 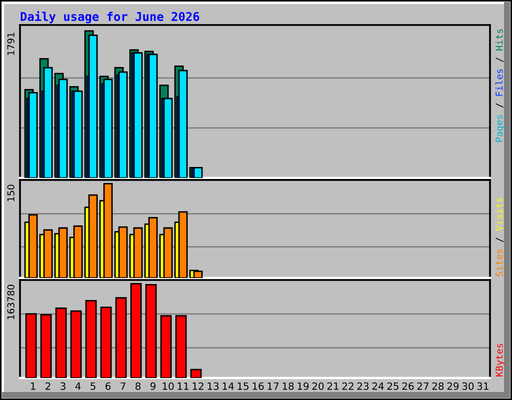 I want to click on x-tick-label: 19, so click(x=303, y=386).